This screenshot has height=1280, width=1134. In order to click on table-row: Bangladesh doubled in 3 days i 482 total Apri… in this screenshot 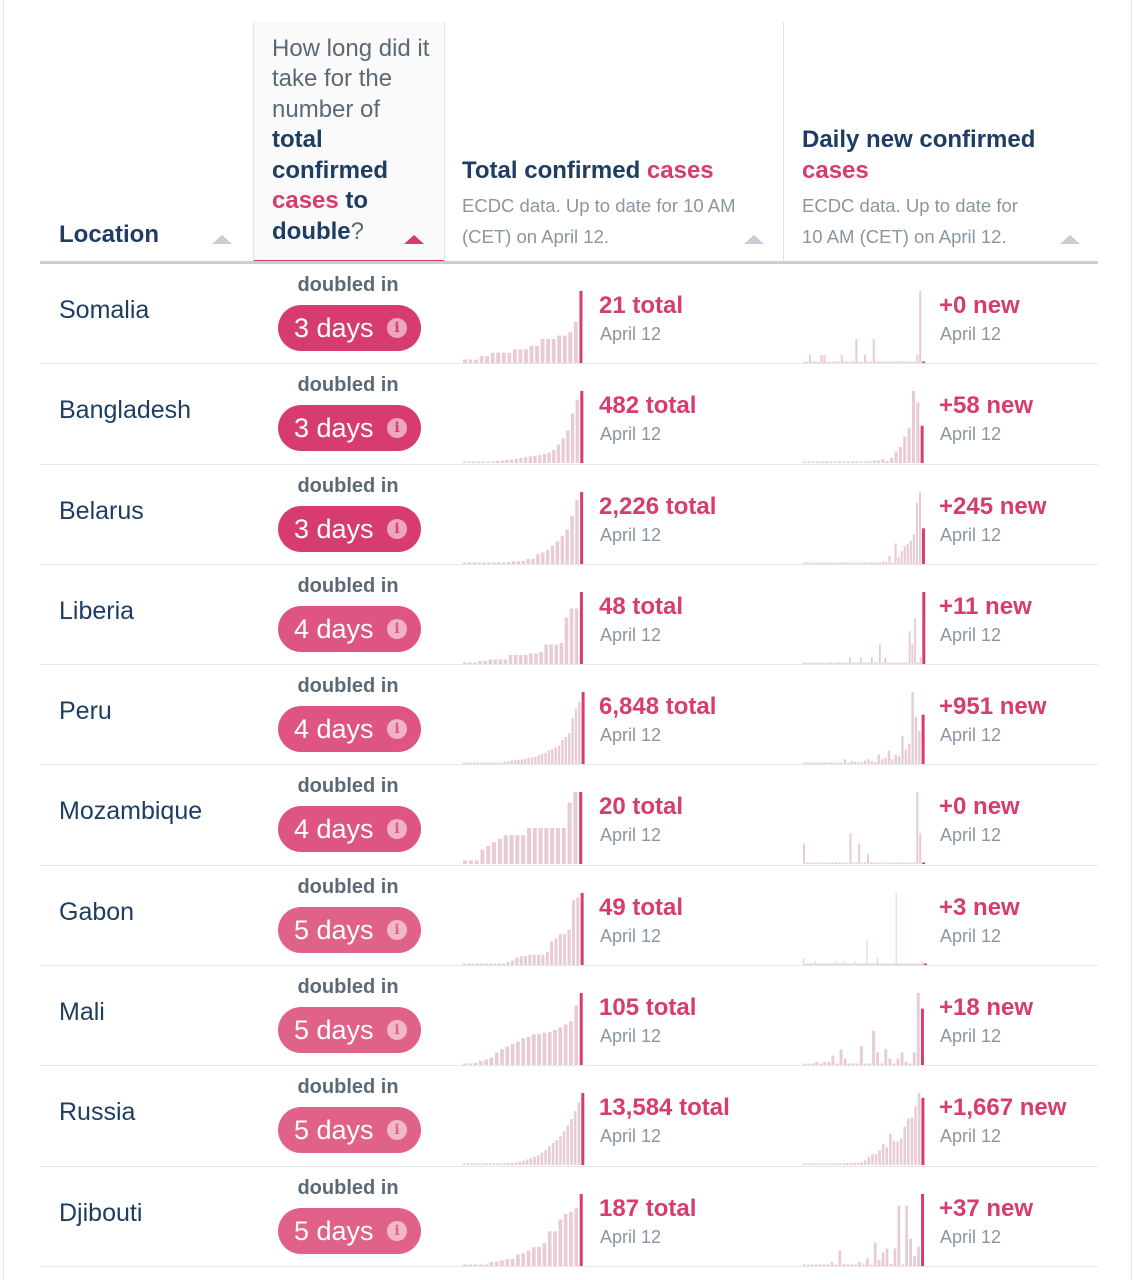, I will do `click(569, 414)`.